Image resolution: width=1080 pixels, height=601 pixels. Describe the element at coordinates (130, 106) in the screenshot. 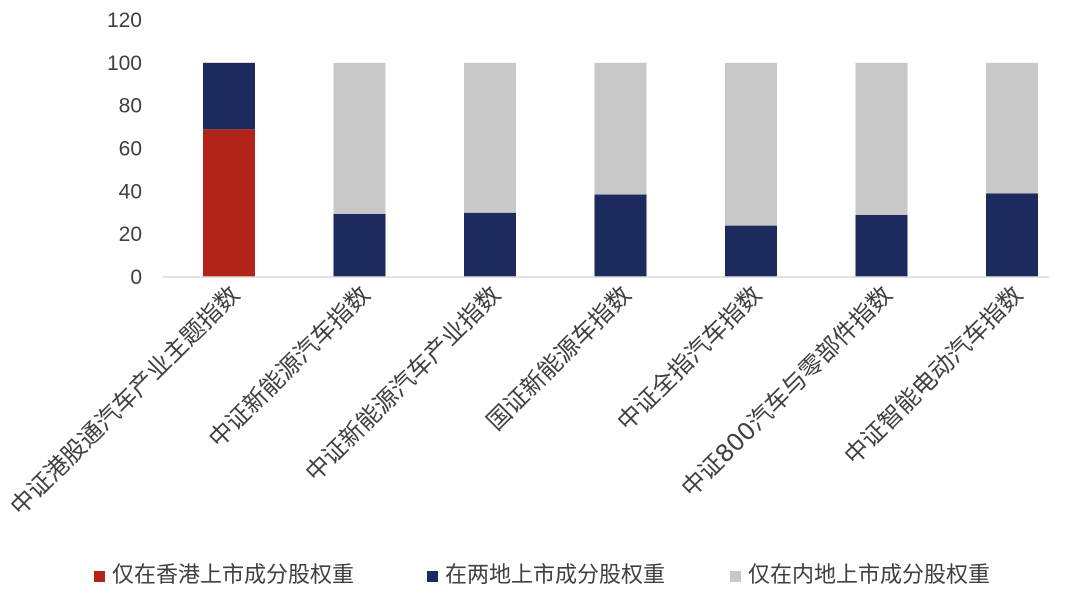

I see `y-tick-label: 80` at that location.